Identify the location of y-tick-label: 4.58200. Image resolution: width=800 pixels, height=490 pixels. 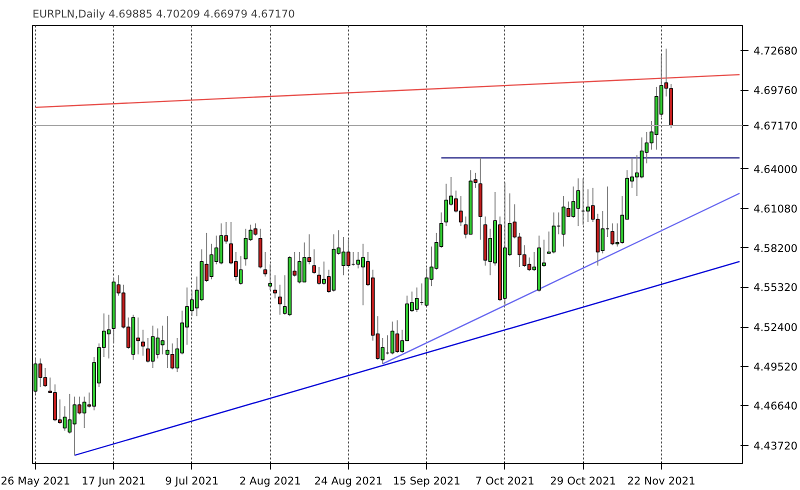
(776, 248).